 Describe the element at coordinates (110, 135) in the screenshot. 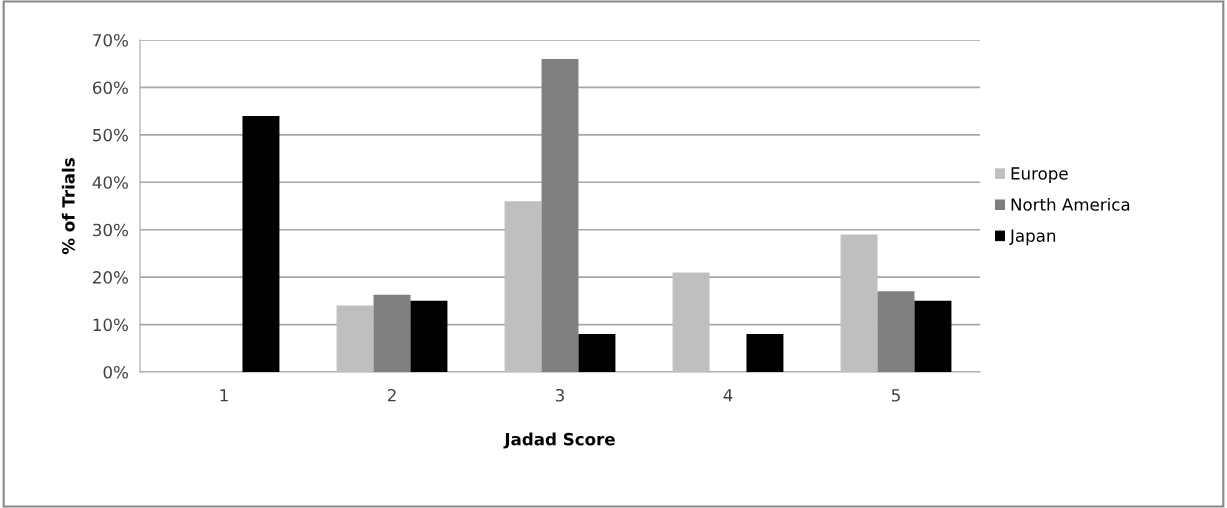

I see `y-tick-label: 50%` at that location.